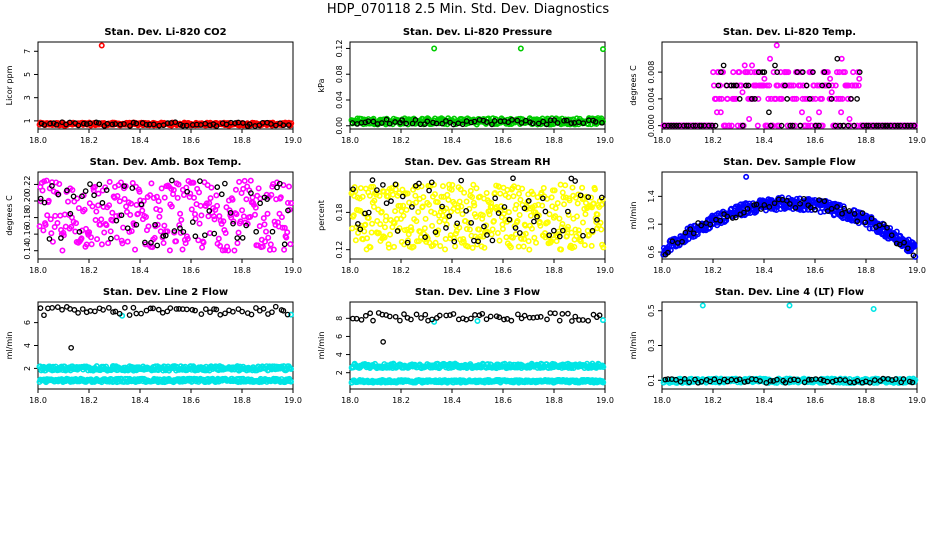 Image resolution: width=936 pixels, height=540 pixels. I want to click on x-tick-label: 18.2, so click(89, 270).